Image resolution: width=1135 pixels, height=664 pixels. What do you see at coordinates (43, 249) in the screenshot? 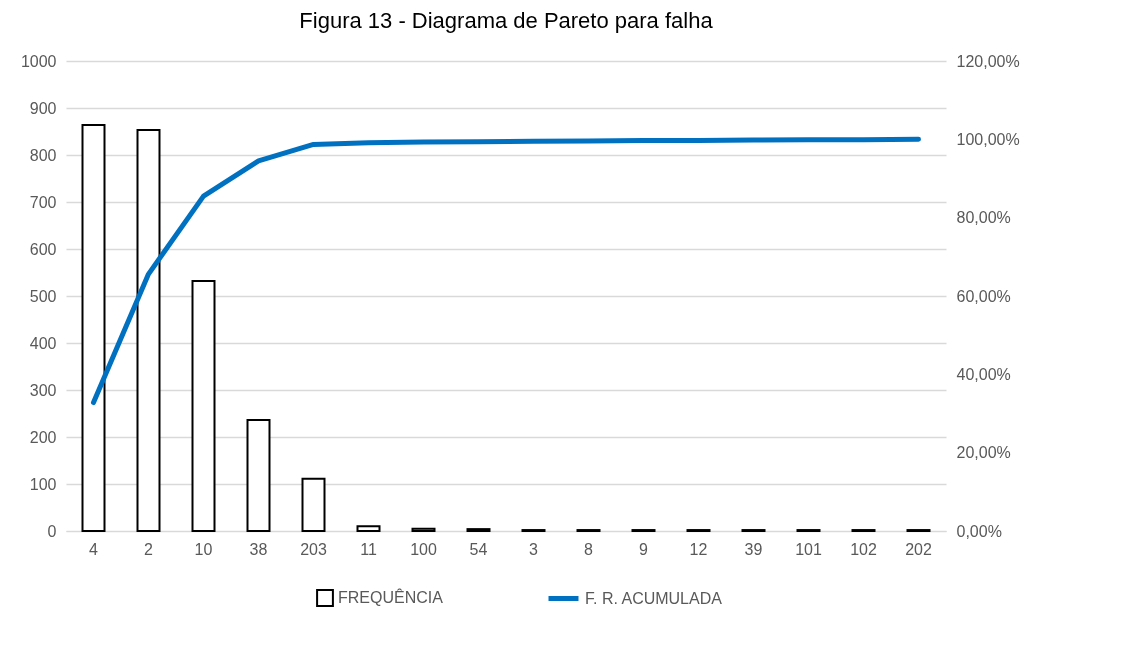
I see `y-tick-label: 600` at bounding box center [43, 249].